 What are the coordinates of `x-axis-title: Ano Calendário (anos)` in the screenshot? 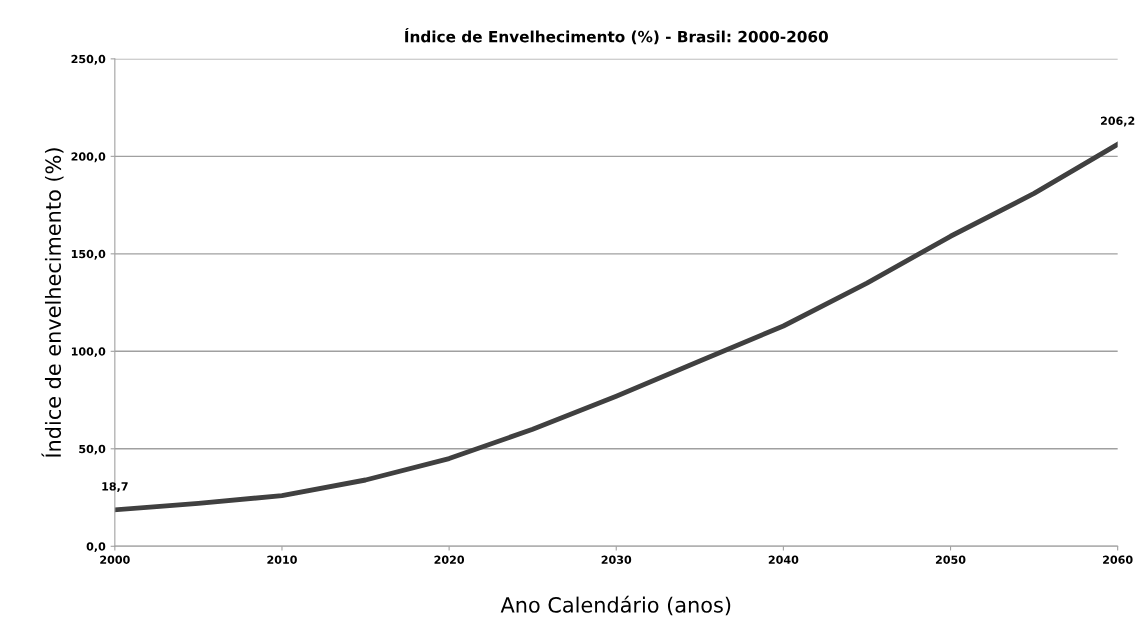 It's located at (615, 605).